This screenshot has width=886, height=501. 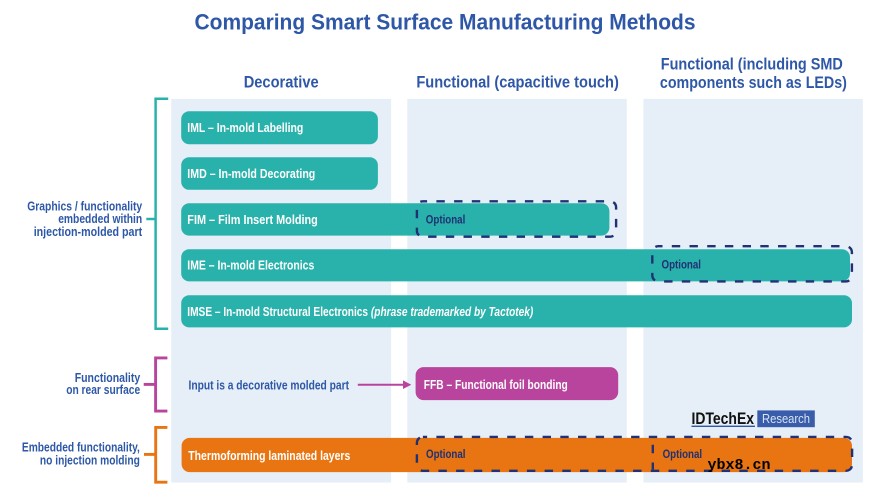 I want to click on svg-text: Embedded functionality,, so click(x=81, y=447).